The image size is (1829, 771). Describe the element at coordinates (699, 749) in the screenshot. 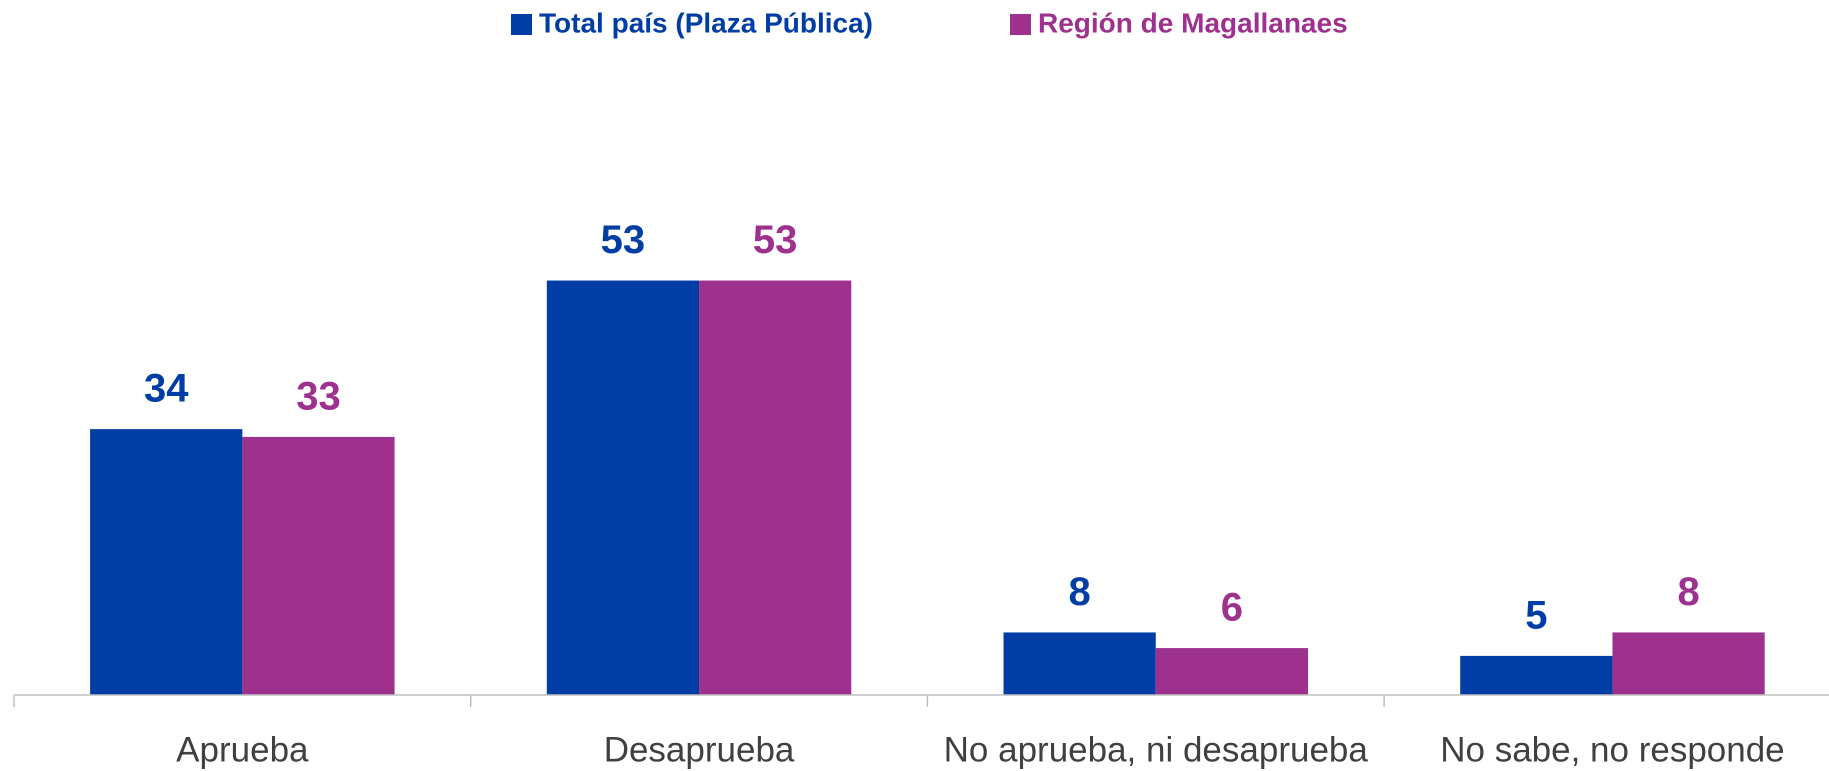

I see `x-tick-label: Desaprueba` at that location.